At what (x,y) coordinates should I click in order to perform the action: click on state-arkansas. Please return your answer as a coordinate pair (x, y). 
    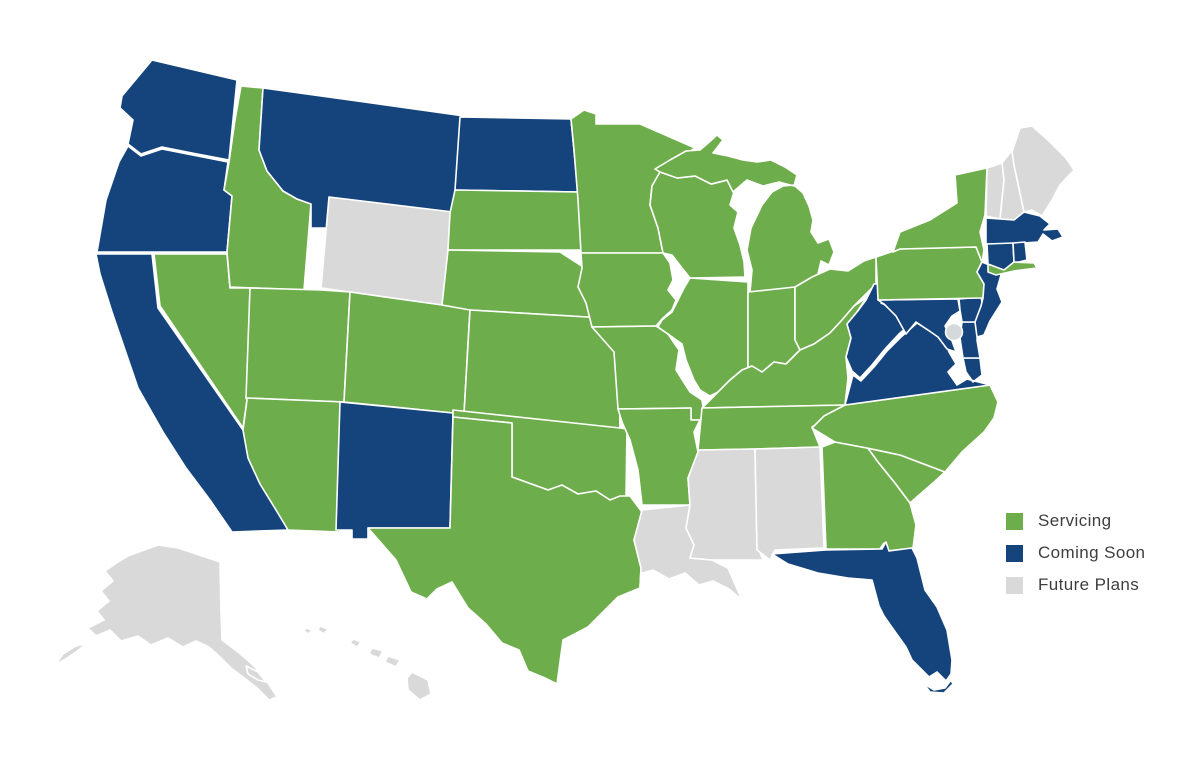
    Looking at the image, I should click on (659, 456).